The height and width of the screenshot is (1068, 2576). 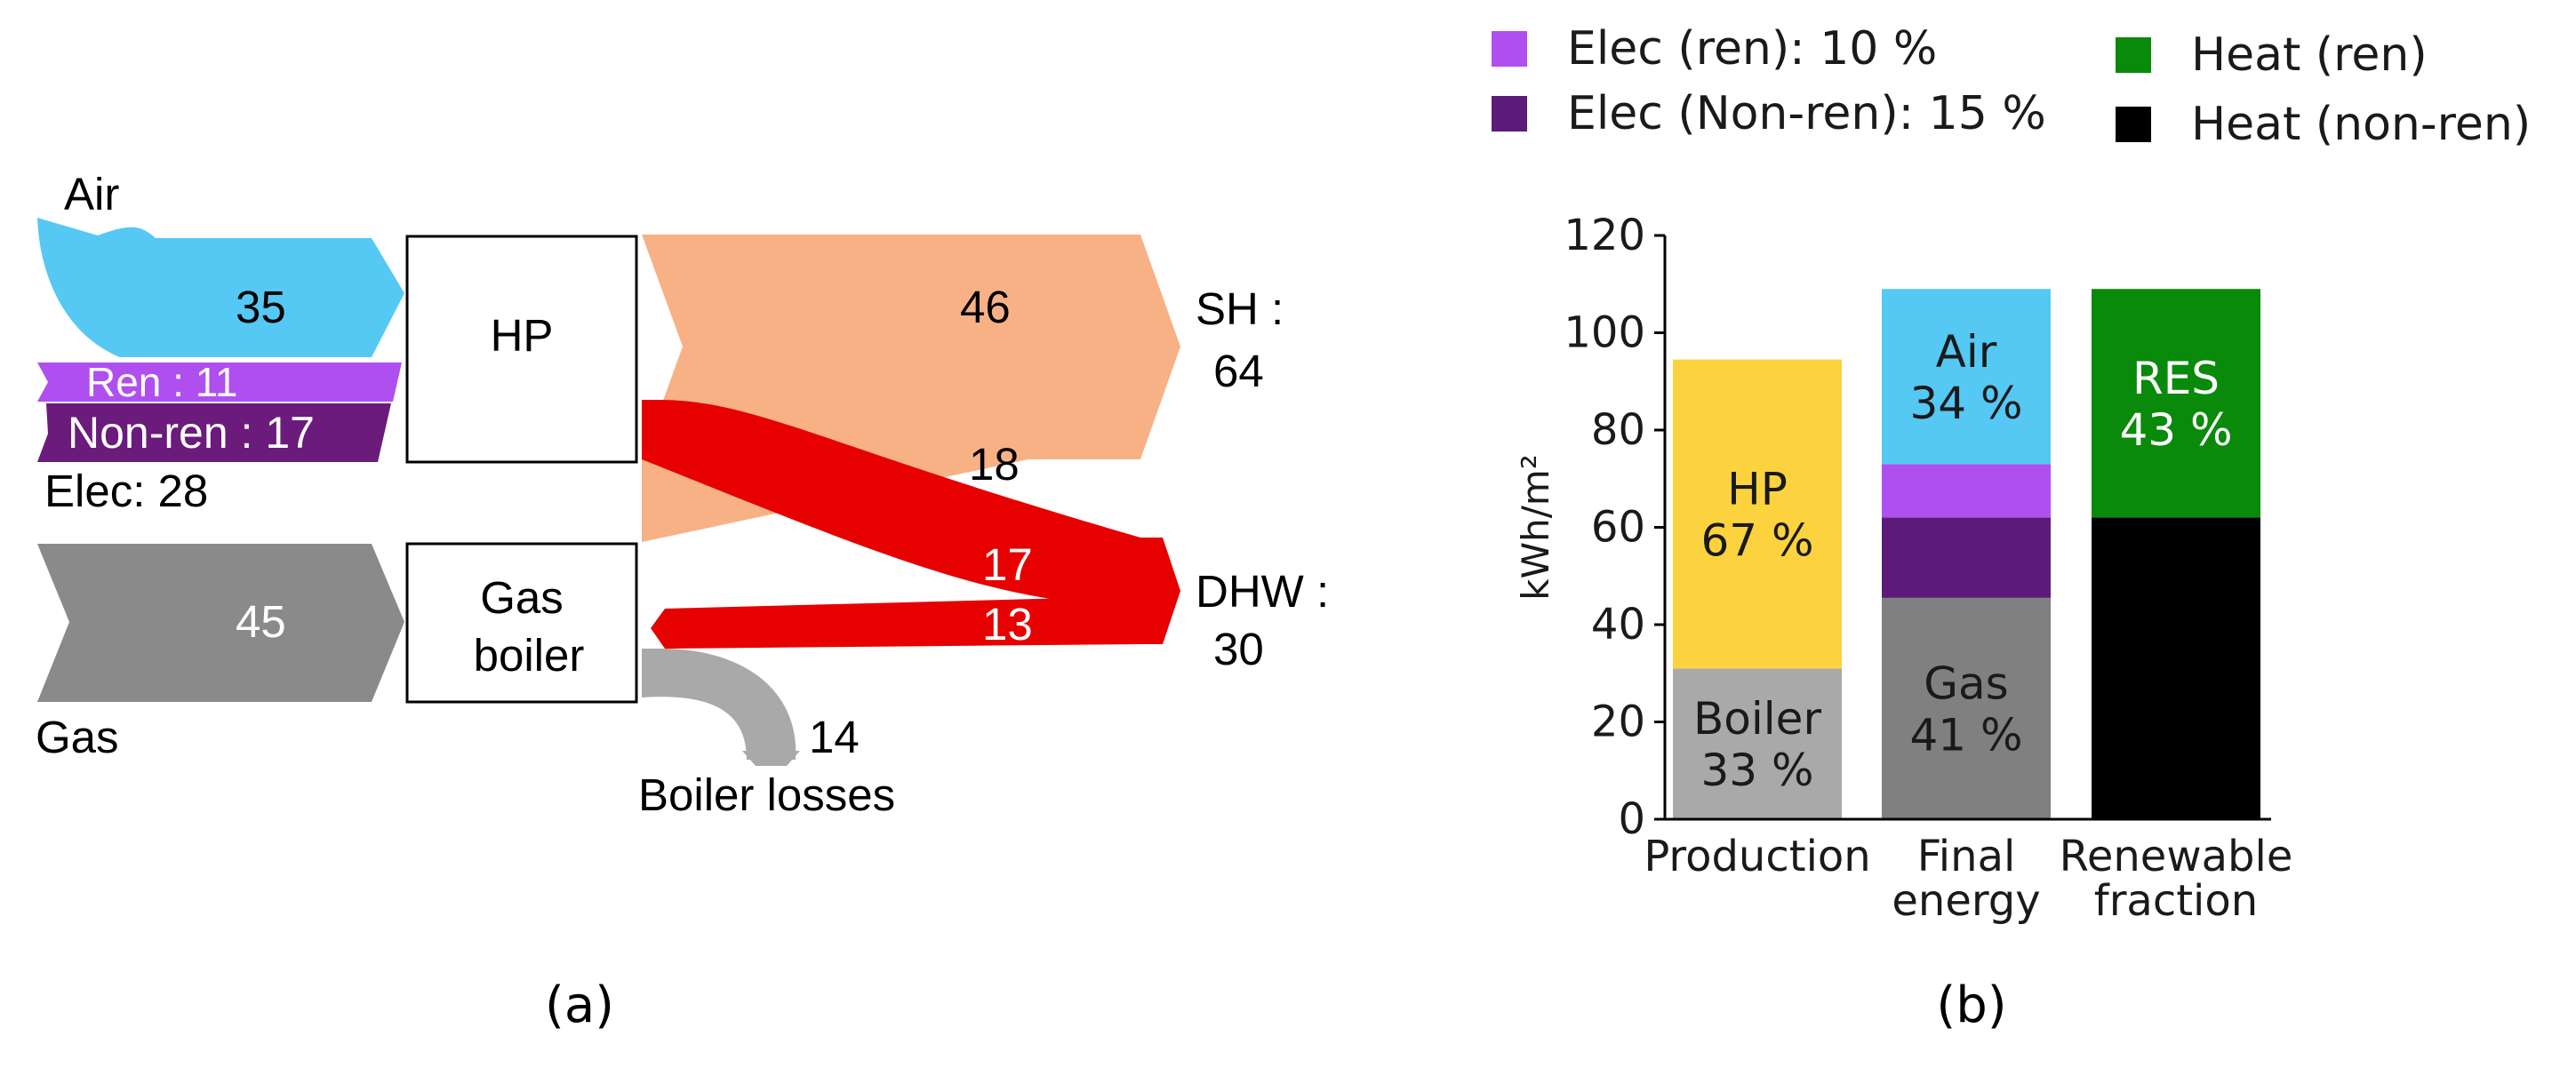 What do you see at coordinates (985, 307) in the screenshot?
I see `hp-to-sh-value: 46` at bounding box center [985, 307].